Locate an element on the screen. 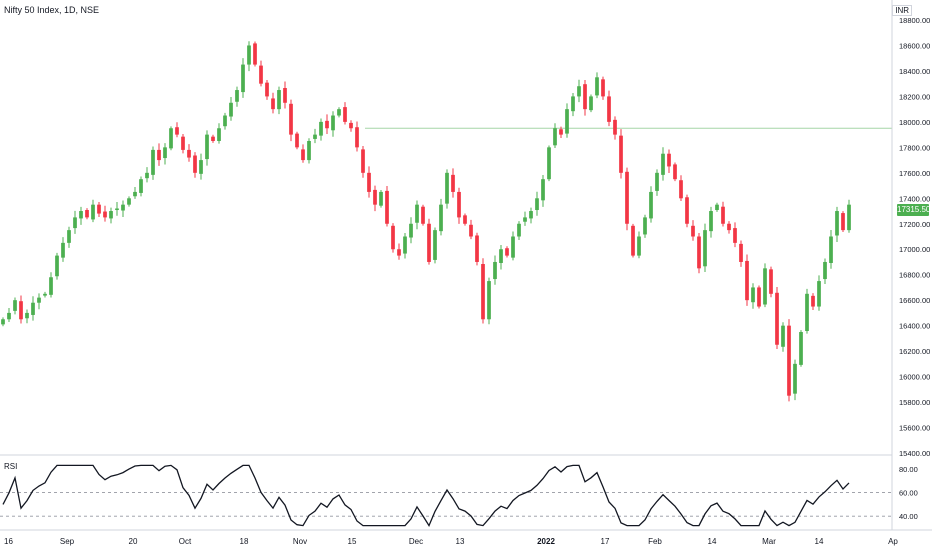 The height and width of the screenshot is (550, 932). price-tick-label: 18200.00 is located at coordinates (914, 96).